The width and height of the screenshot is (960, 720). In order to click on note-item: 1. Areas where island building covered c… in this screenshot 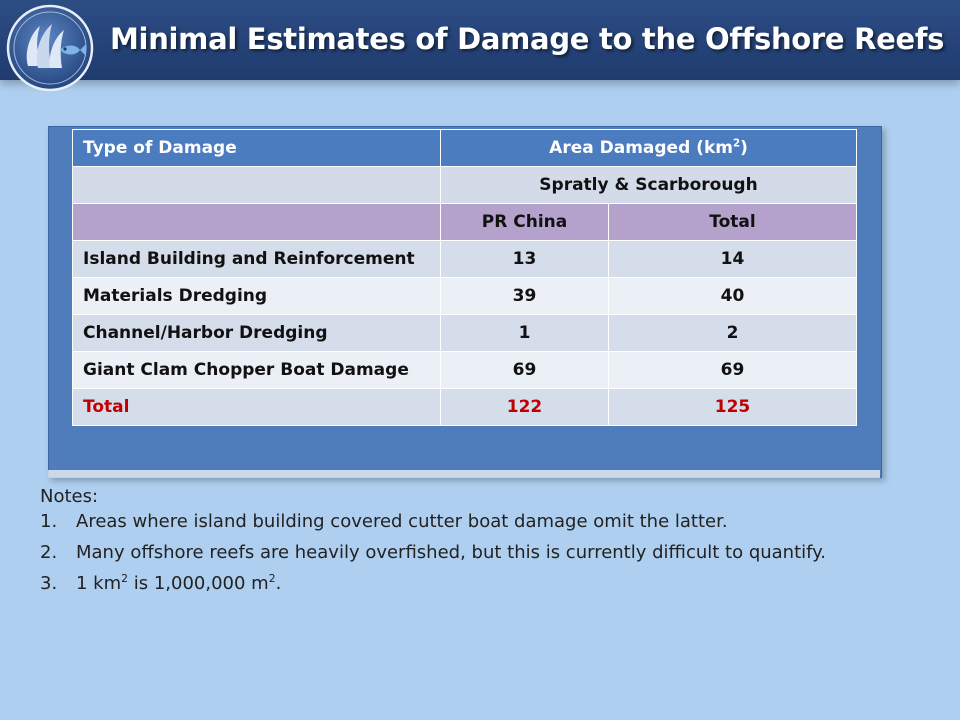, I will do `click(490, 521)`.